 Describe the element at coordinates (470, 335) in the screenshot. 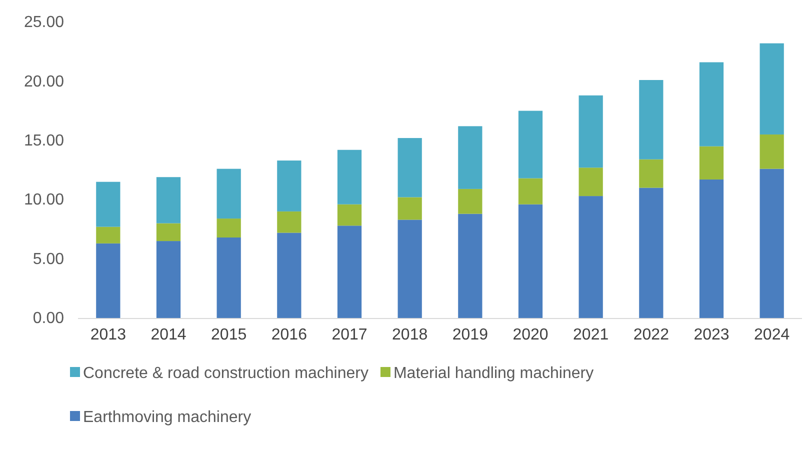

I see `x-tick-label: 2019` at that location.